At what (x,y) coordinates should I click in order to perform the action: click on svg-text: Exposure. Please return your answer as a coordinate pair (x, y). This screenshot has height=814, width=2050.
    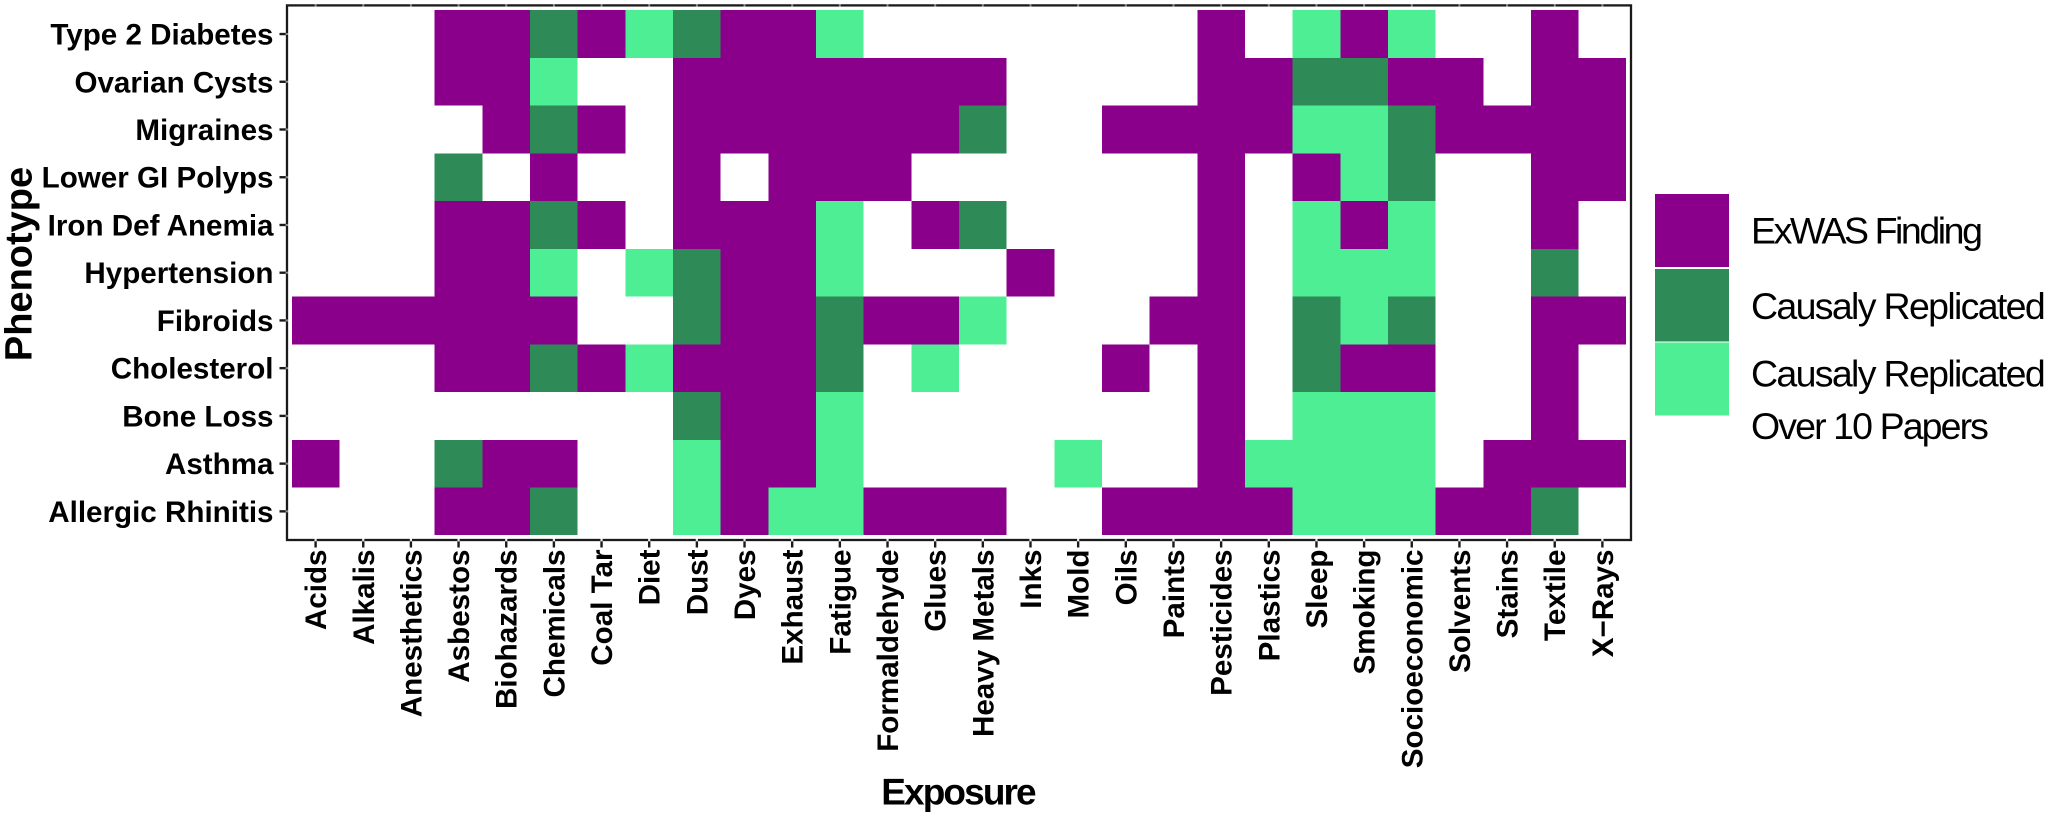
    Looking at the image, I should click on (958, 792).